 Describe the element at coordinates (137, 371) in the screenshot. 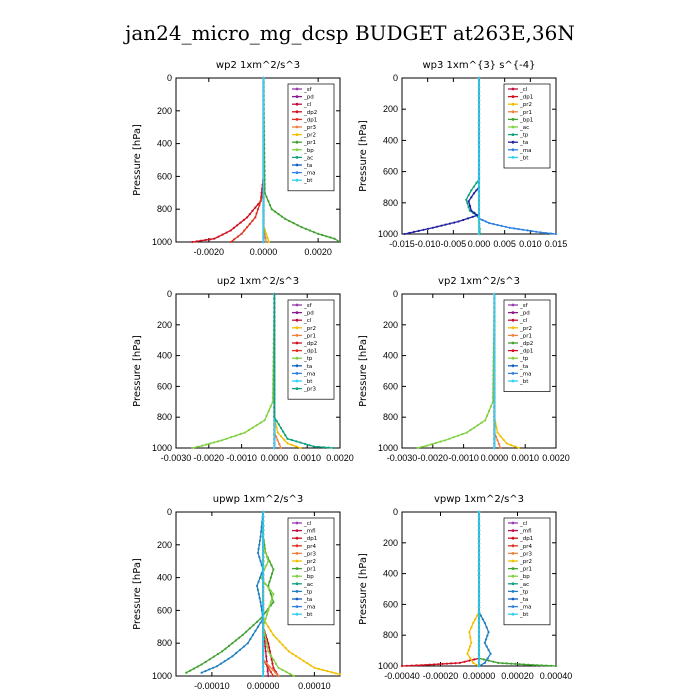

I see `y-axis-label: Pressure [hPa]` at that location.